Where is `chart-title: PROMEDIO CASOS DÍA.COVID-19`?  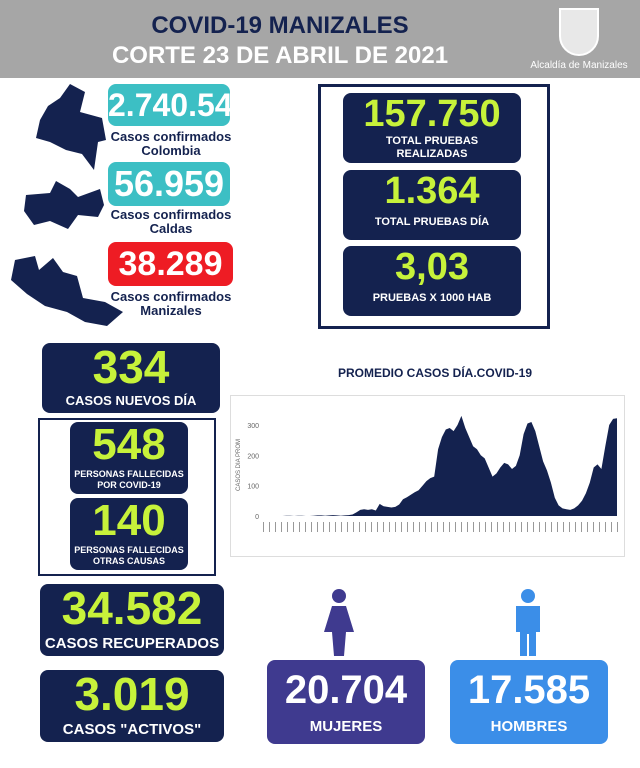
chart-title: PROMEDIO CASOS DÍA.COVID-19 is located at coordinates (435, 373).